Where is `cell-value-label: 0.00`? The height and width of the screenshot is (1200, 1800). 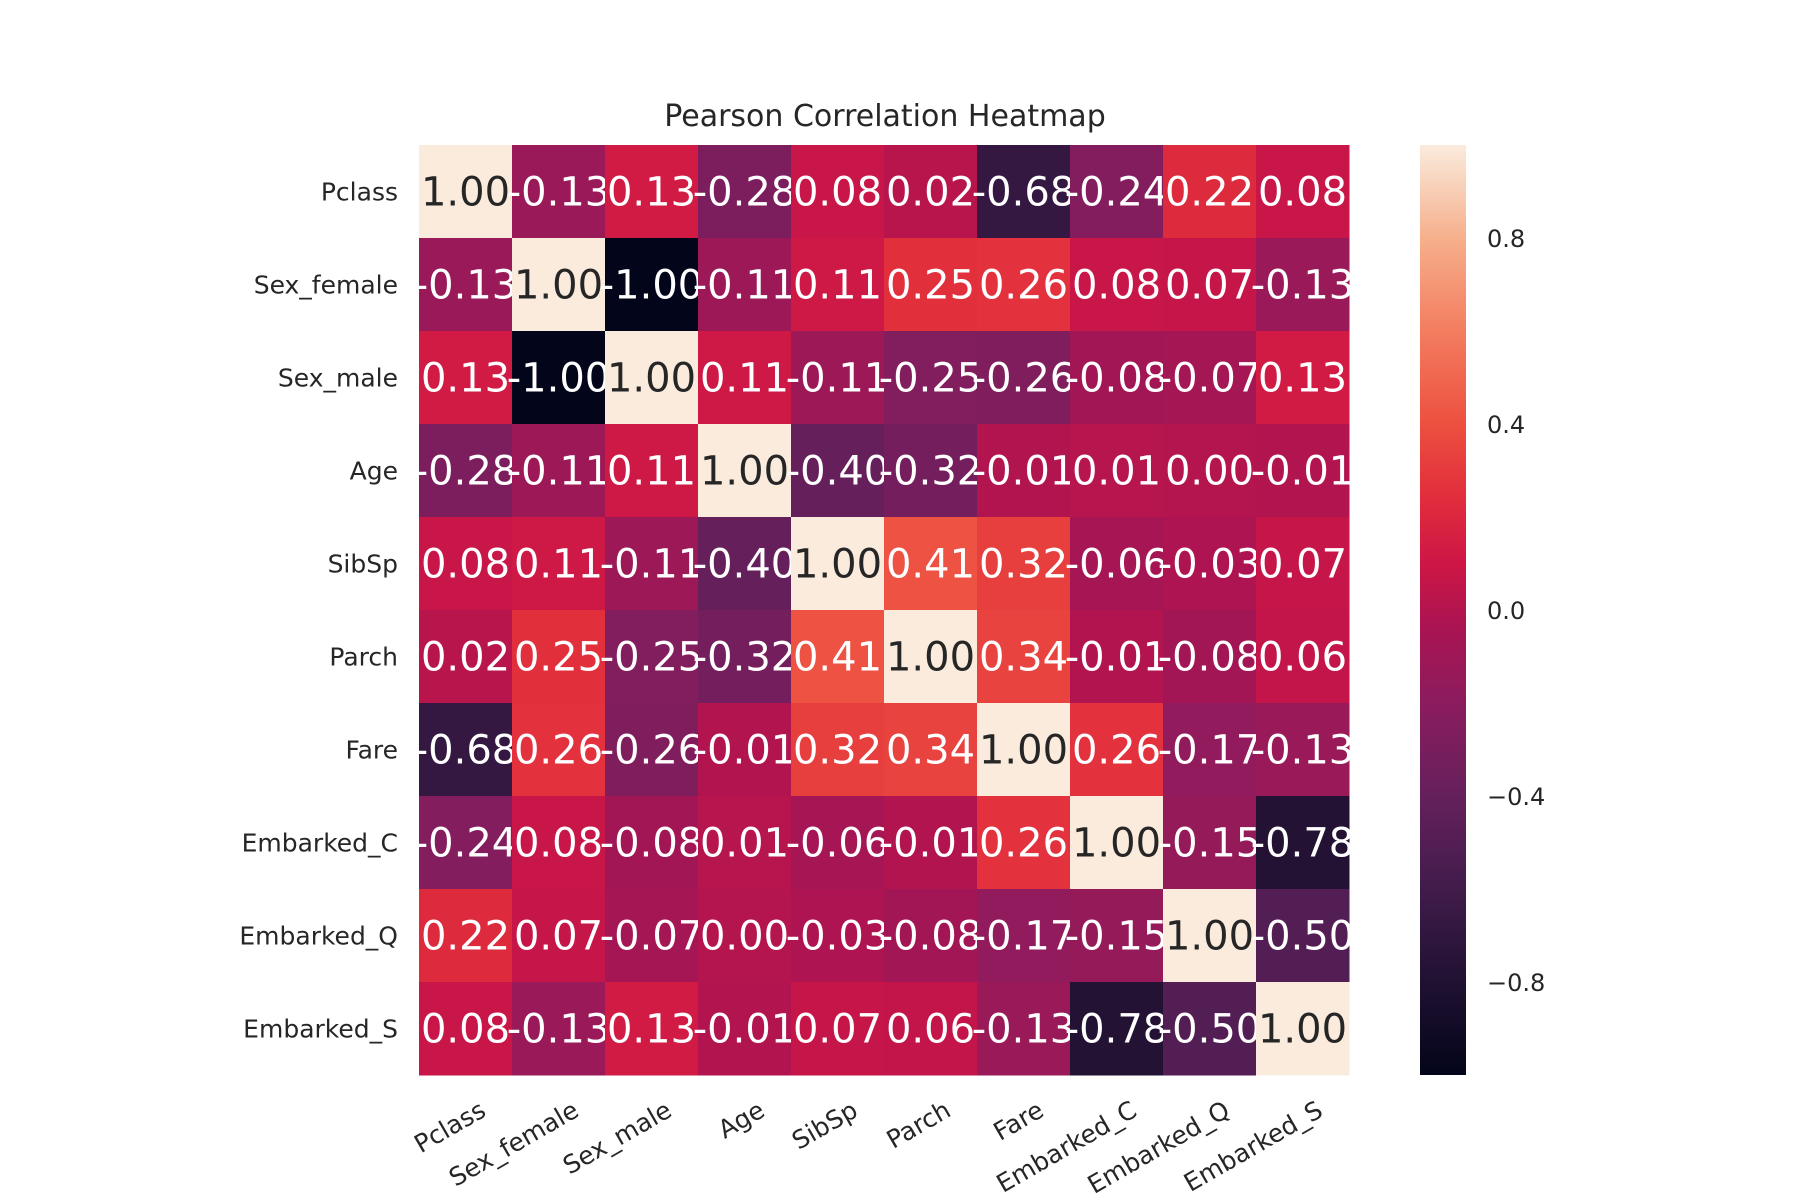 cell-value-label: 0.00 is located at coordinates (1209, 472).